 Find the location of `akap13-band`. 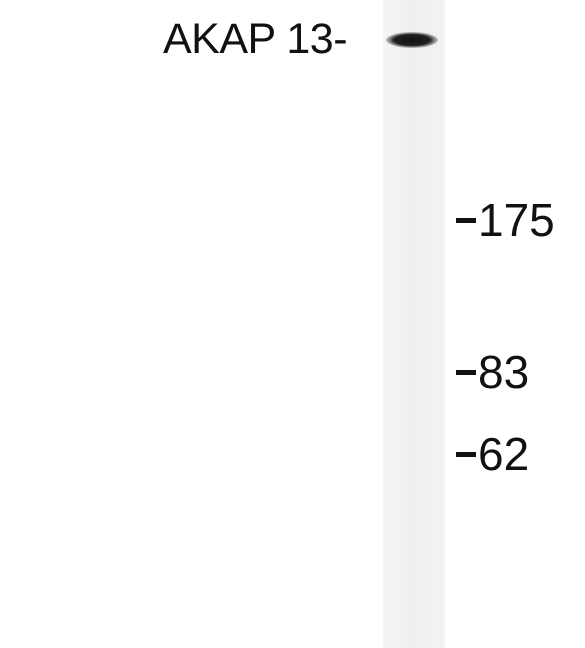

akap13-band is located at coordinates (412, 40).